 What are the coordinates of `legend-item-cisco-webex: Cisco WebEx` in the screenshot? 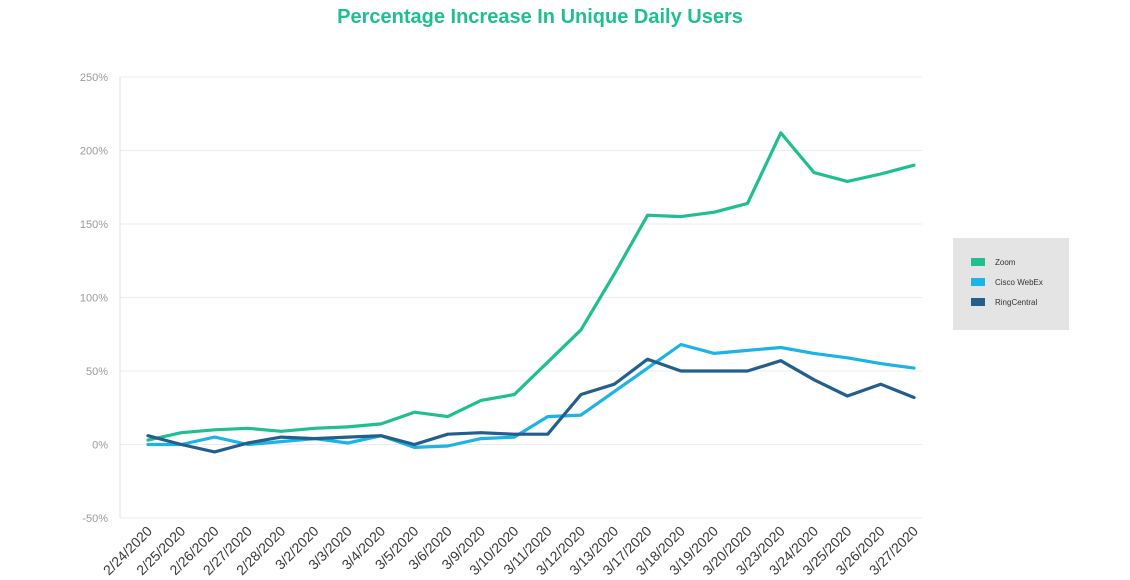 It's located at (1007, 282).